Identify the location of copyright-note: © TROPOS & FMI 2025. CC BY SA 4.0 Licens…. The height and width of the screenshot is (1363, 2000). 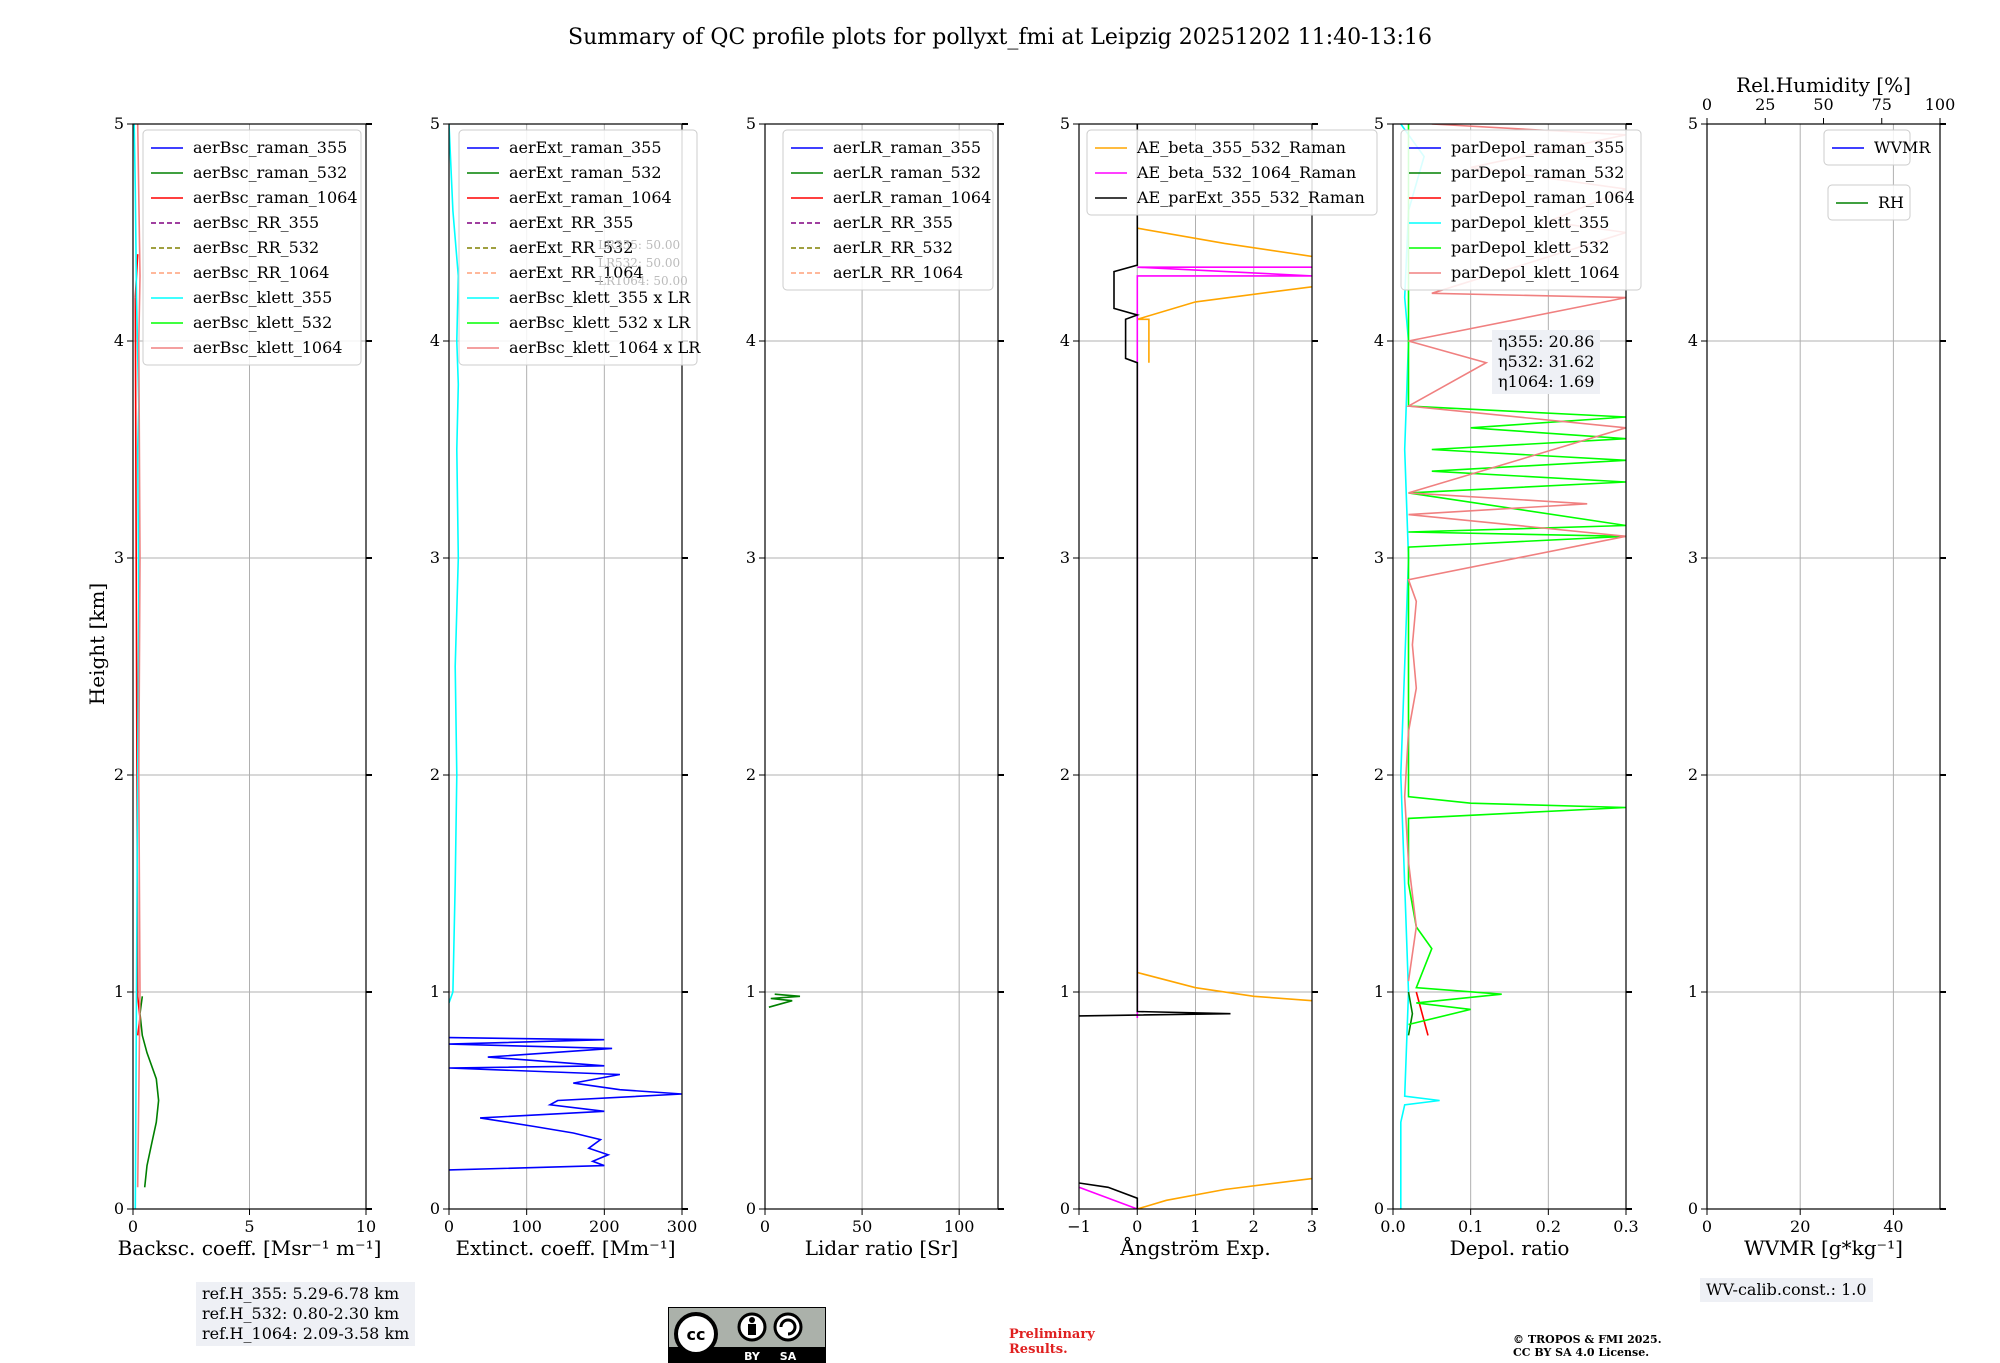
(1587, 1346).